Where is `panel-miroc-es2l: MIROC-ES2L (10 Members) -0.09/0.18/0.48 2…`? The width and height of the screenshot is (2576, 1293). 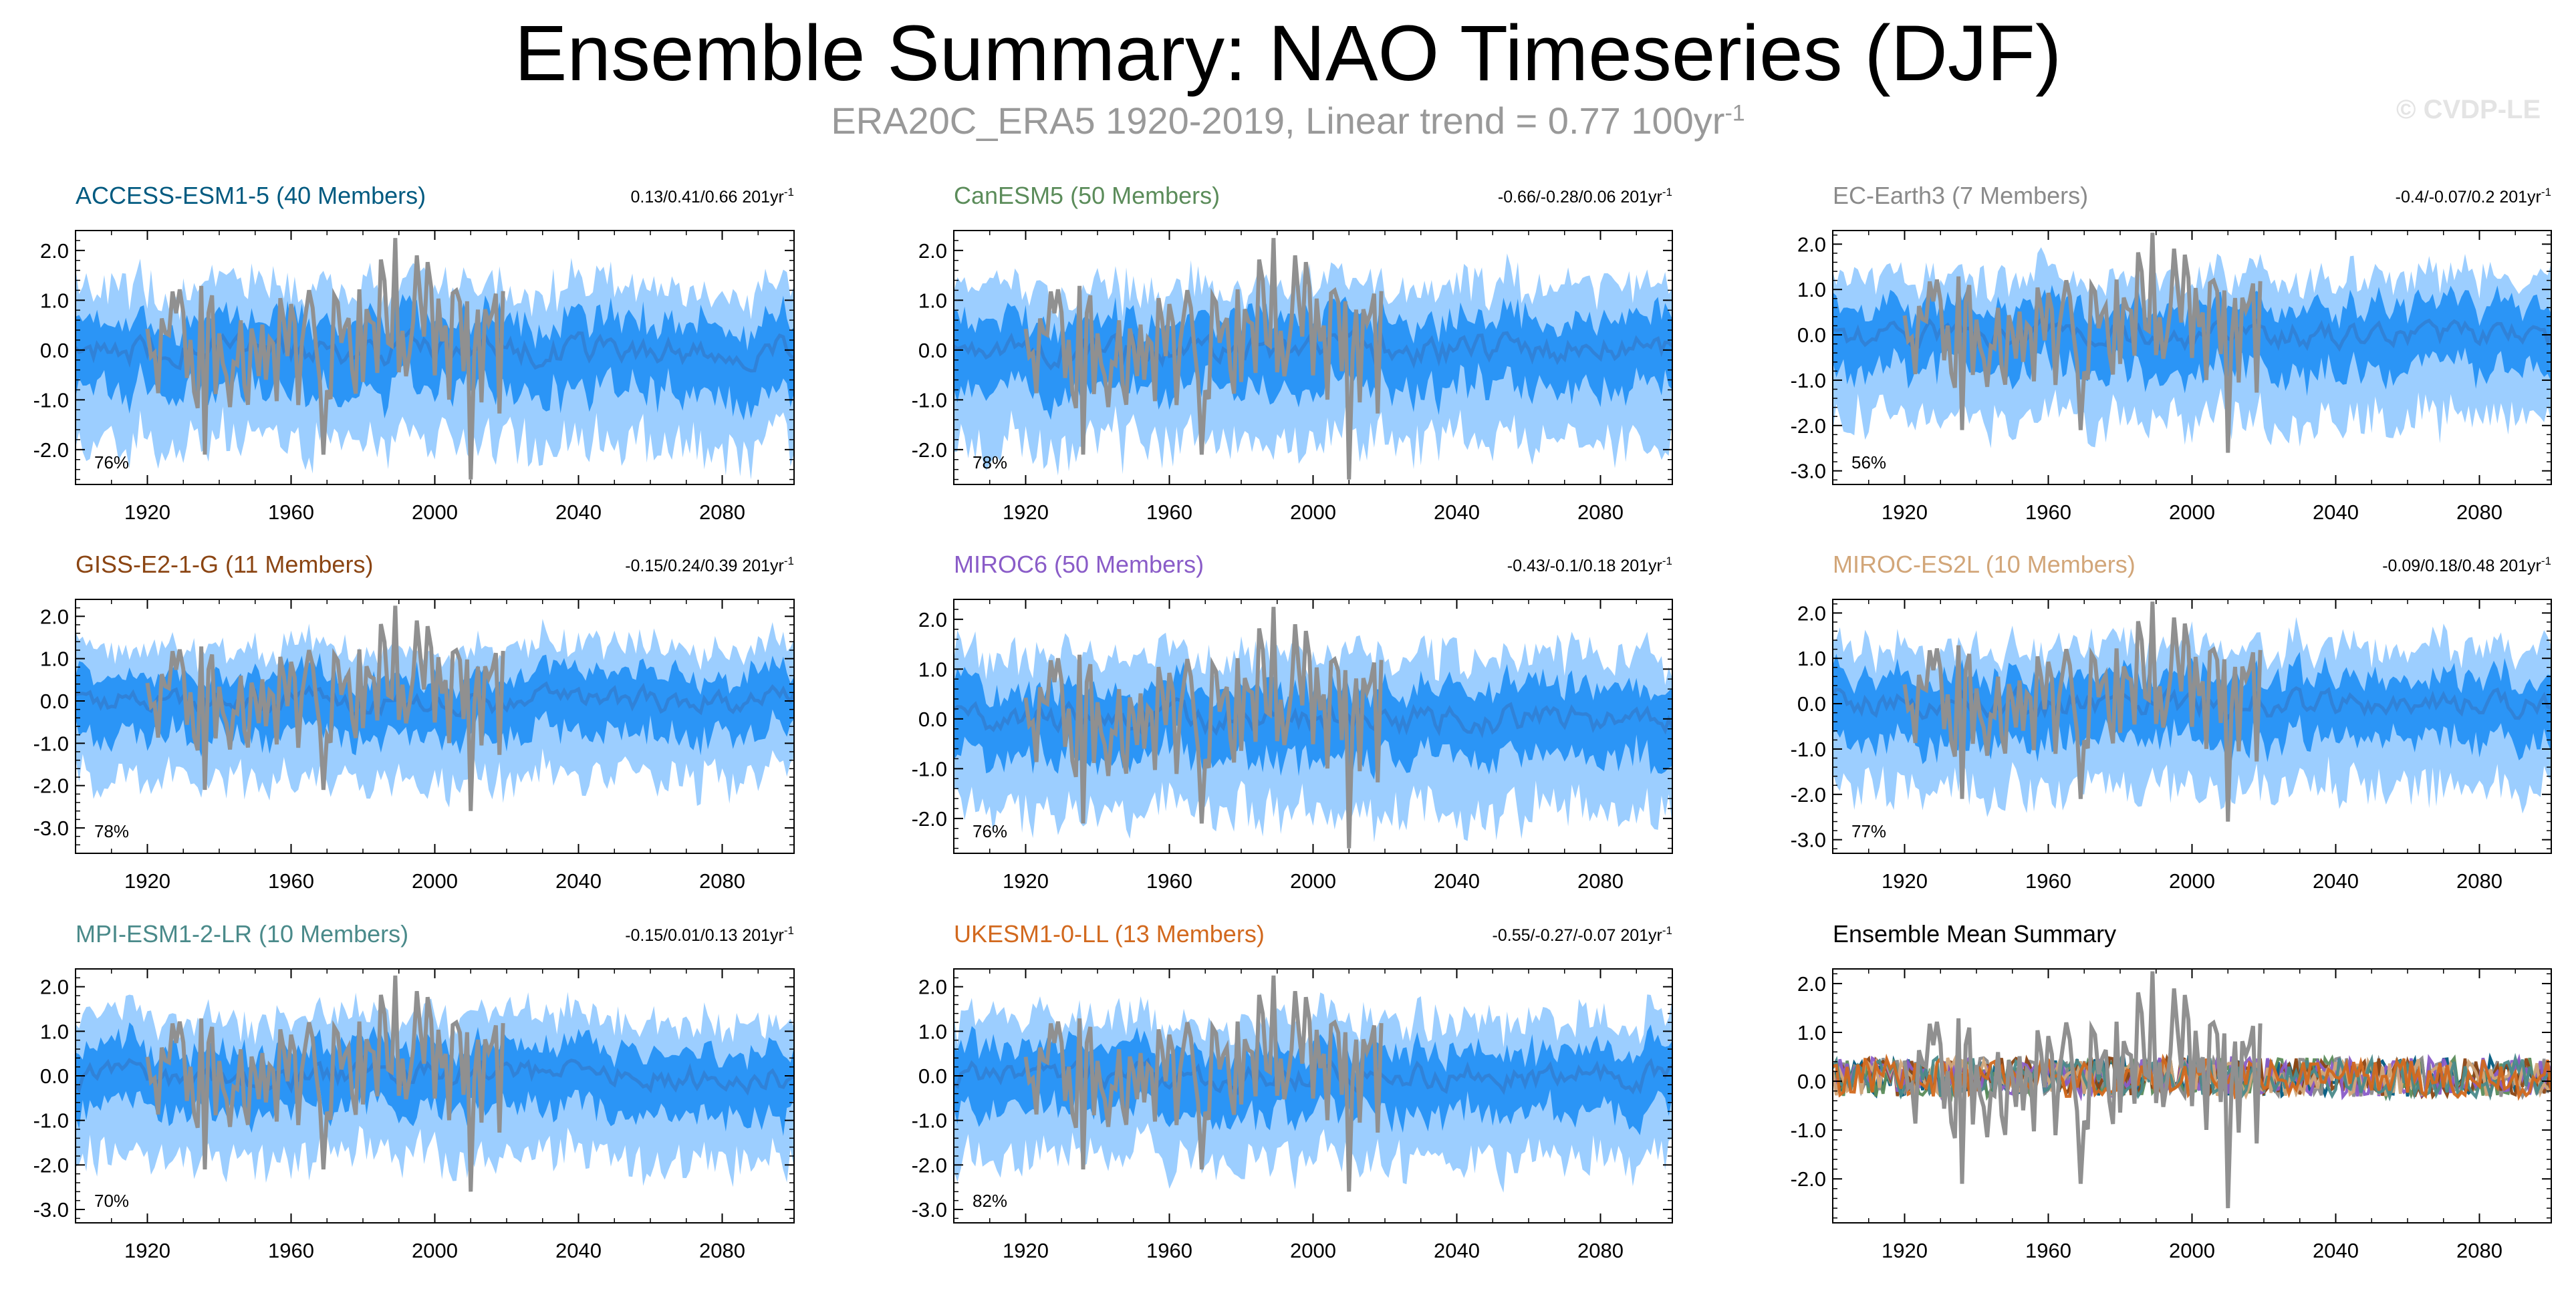 panel-miroc-es2l: MIROC-ES2L (10 Members) -0.09/0.18/0.48 2… is located at coordinates (2171, 722).